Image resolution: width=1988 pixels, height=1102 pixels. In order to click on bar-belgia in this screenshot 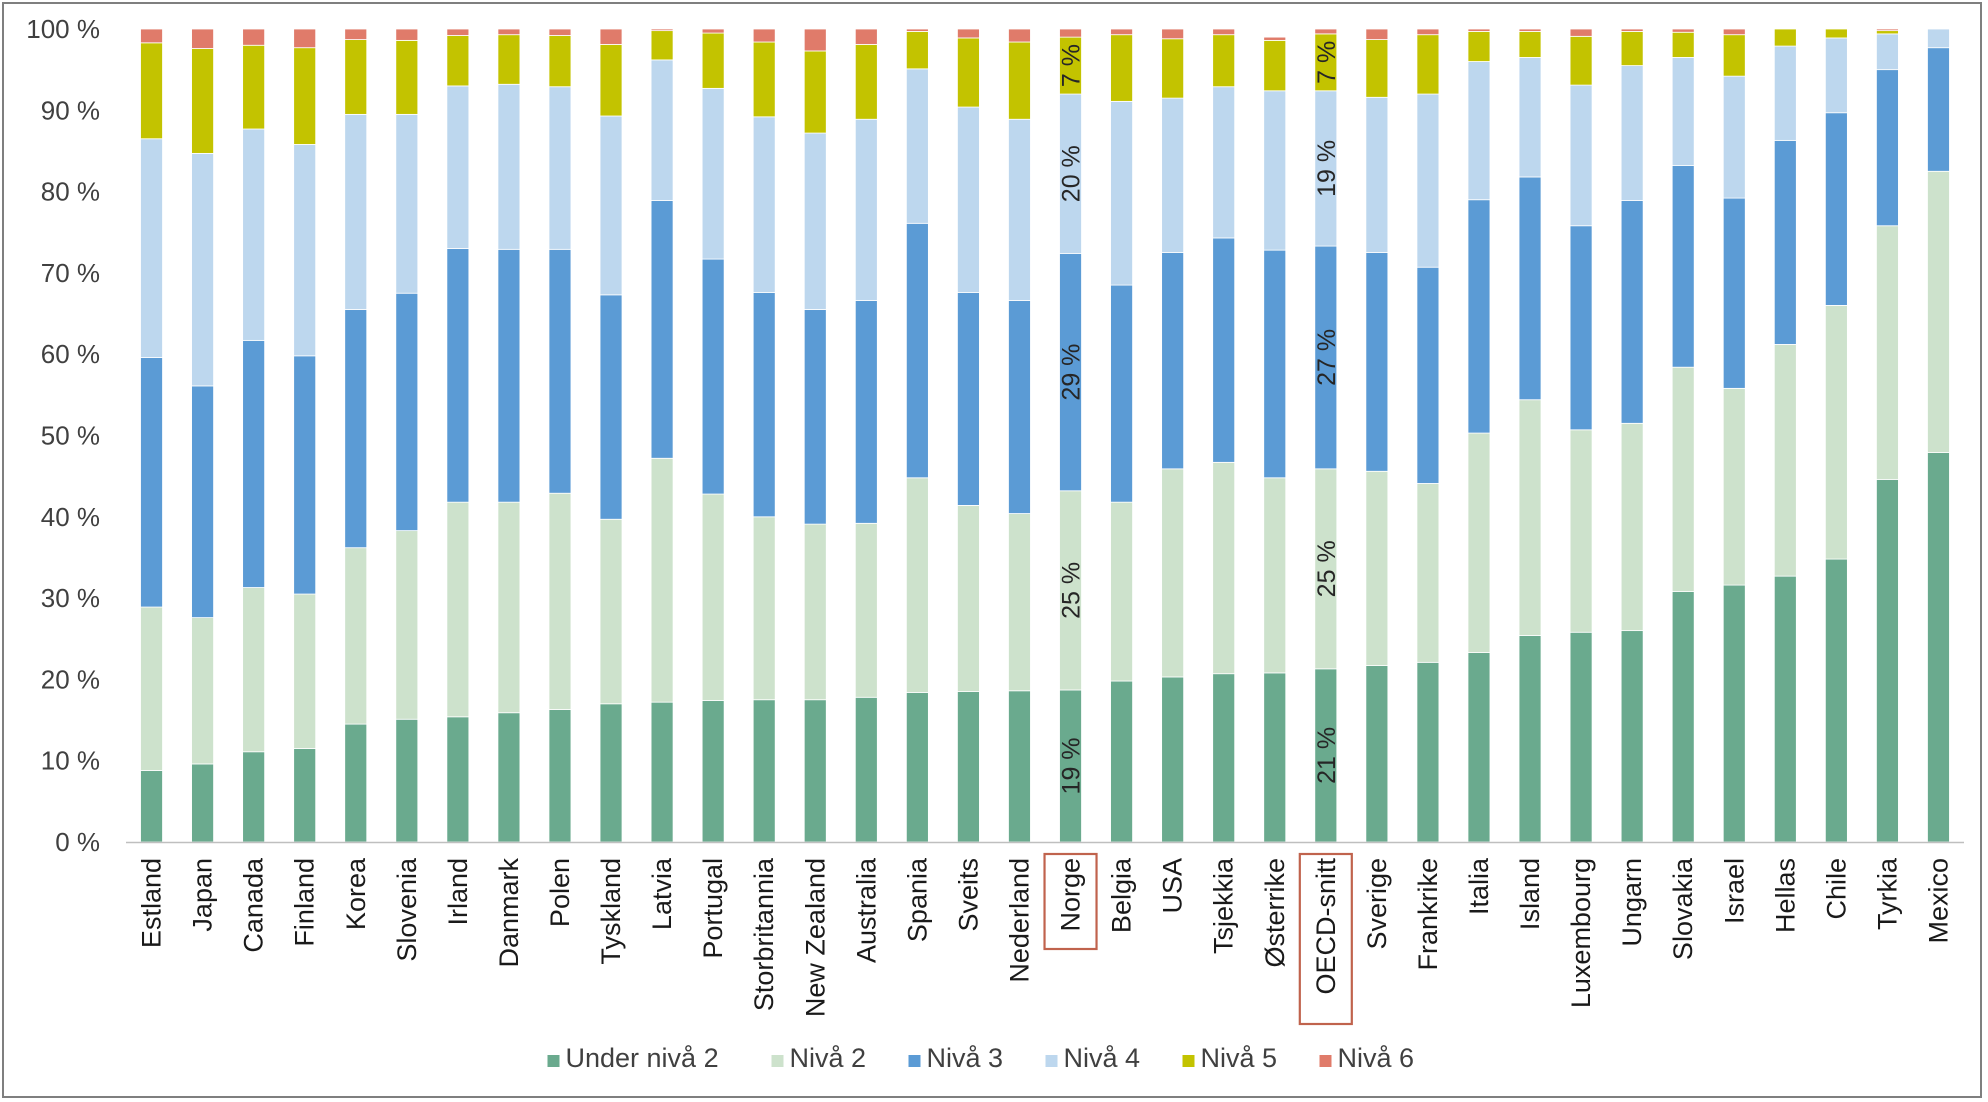, I will do `click(1121, 435)`.